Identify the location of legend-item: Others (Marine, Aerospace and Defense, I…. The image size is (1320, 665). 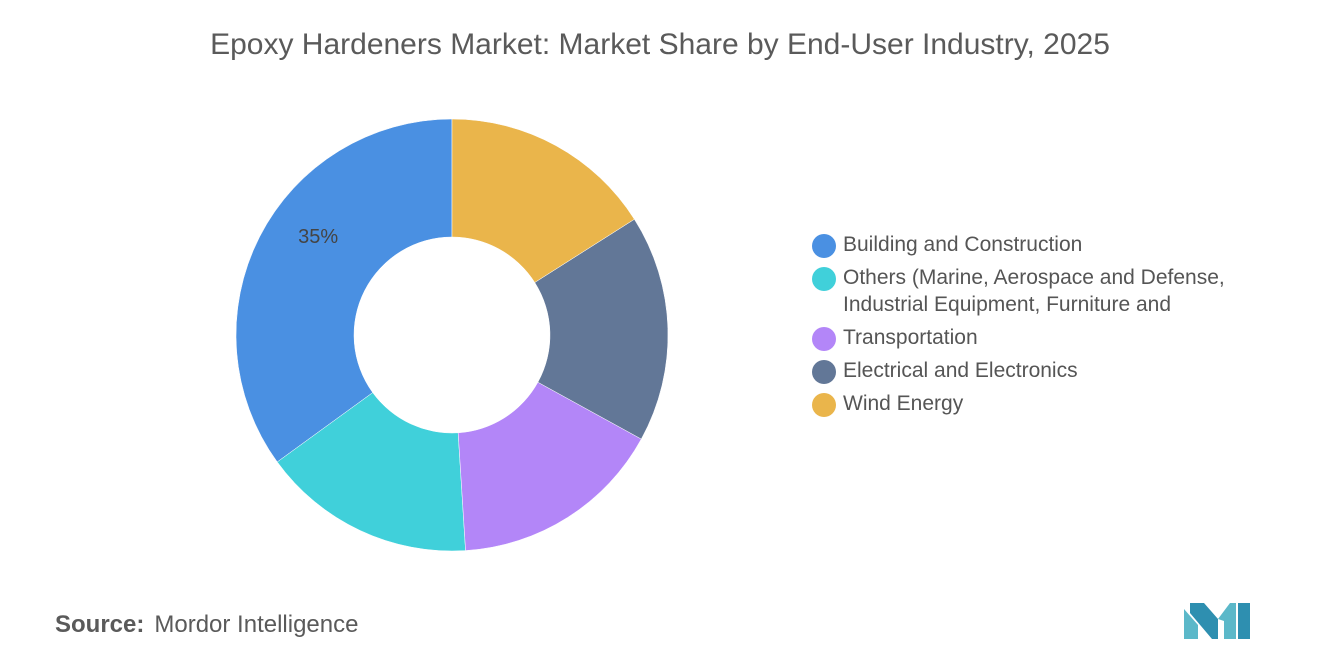
(1057, 291).